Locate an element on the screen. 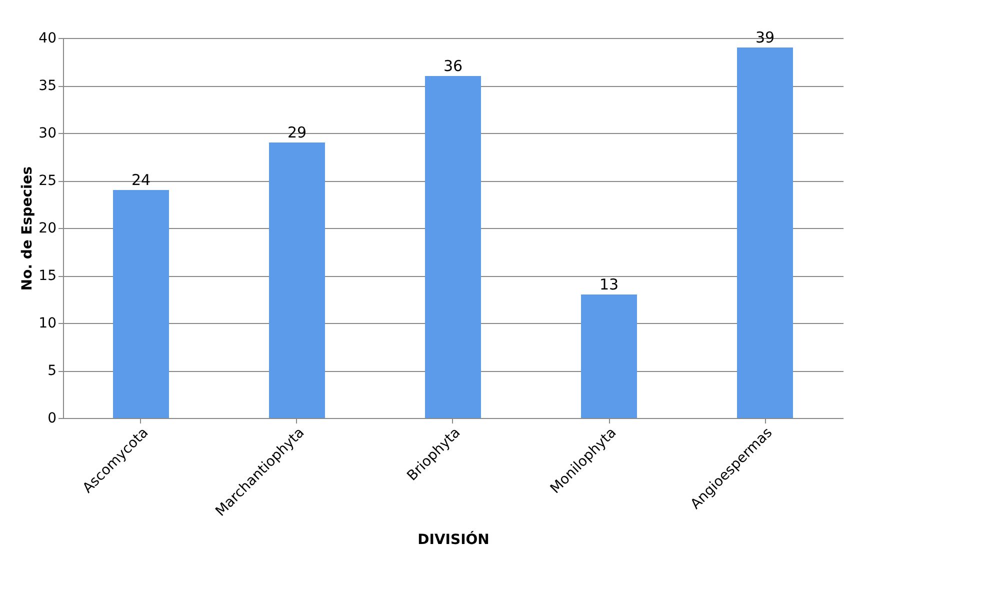  data-label: 13 is located at coordinates (609, 285).